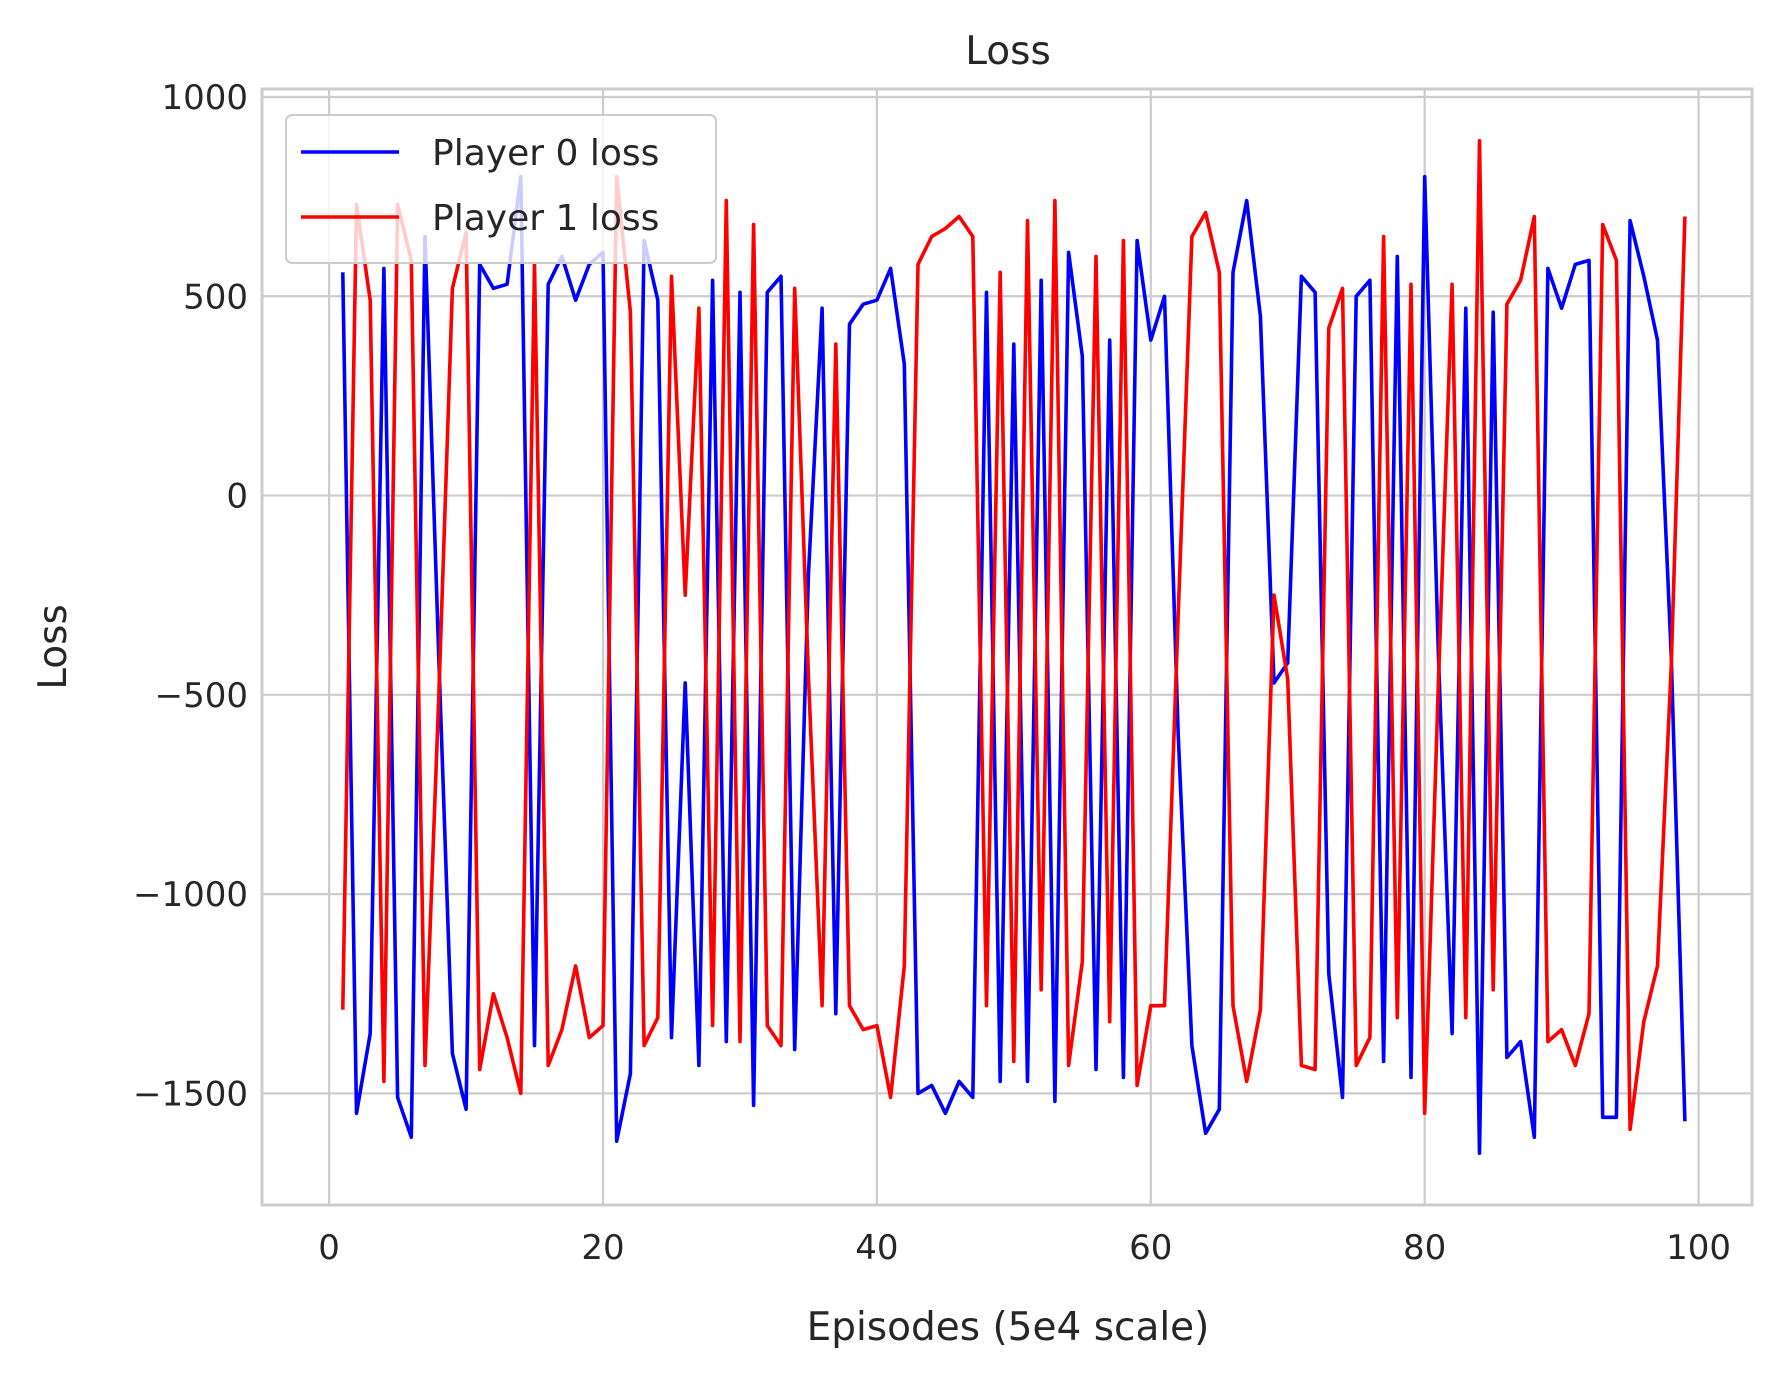  I want to click on y-tick-label: 0, so click(237, 497).